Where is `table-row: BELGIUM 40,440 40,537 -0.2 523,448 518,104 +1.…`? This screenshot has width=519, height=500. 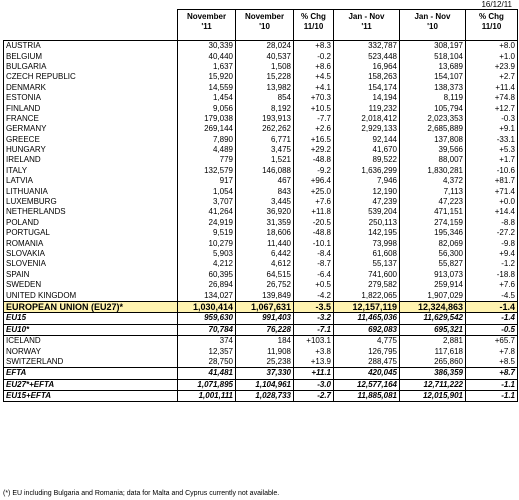 table-row: BELGIUM 40,440 40,537 -0.2 523,448 518,104 +1.… is located at coordinates (260, 56).